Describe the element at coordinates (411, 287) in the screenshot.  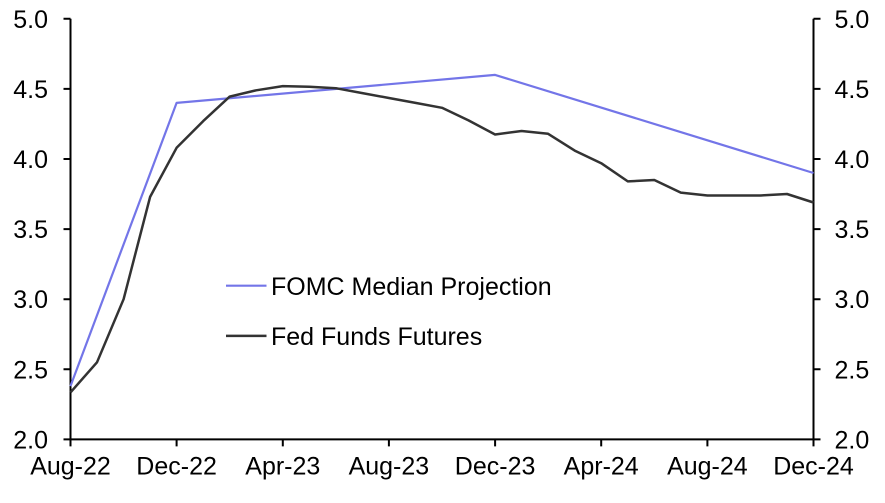
I see `svg-text: FOMC Median Projection` at that location.